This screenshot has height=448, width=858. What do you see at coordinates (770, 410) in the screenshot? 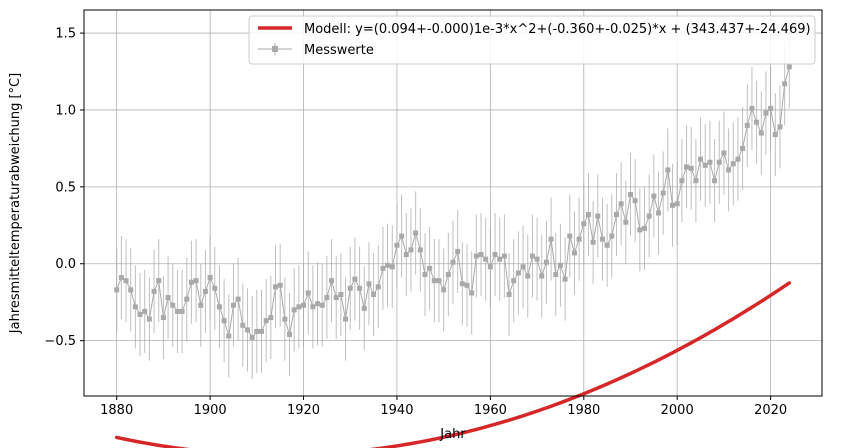
I see `x-tick-label: 2020` at bounding box center [770, 410].